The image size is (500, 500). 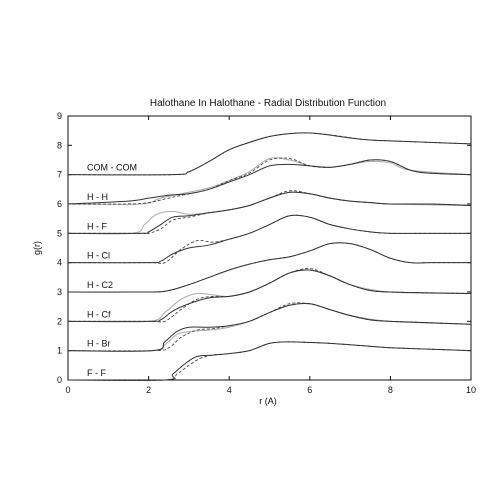 What do you see at coordinates (59, 116) in the screenshot?
I see `y-tick-label: 9` at bounding box center [59, 116].